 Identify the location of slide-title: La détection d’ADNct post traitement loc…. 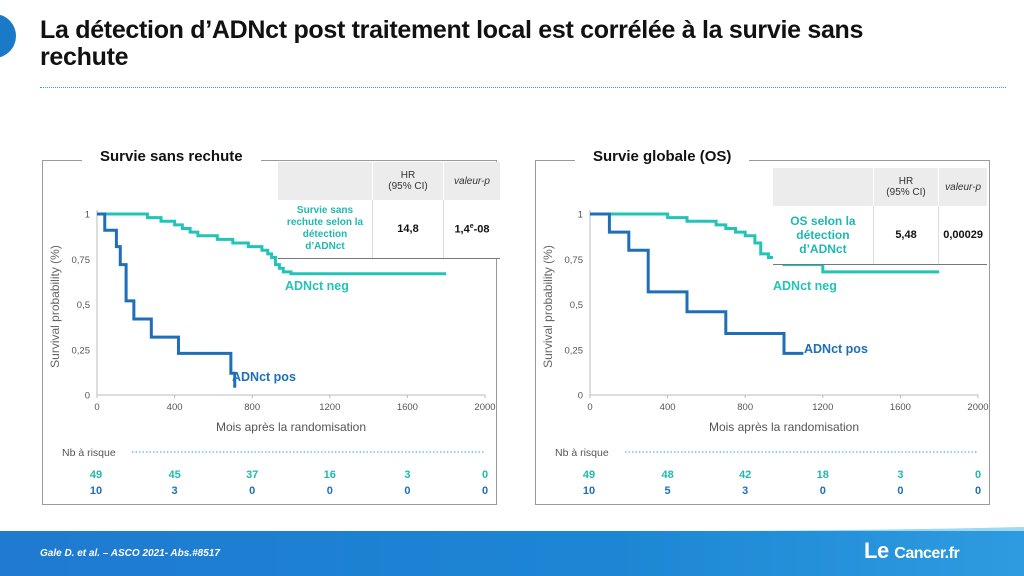
(452, 43).